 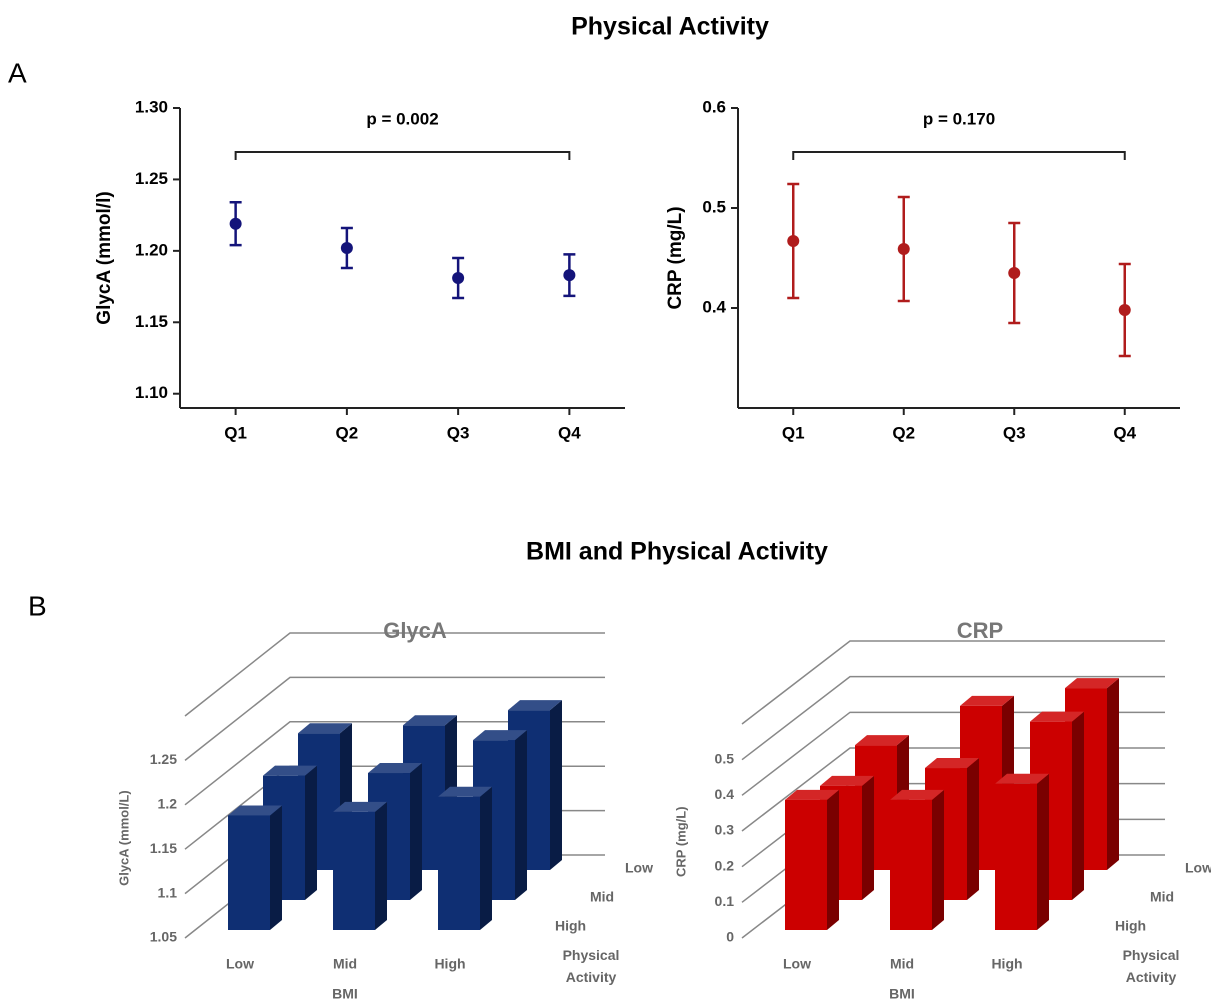 I want to click on y-tick-label: 0.5, so click(x=725, y=758).